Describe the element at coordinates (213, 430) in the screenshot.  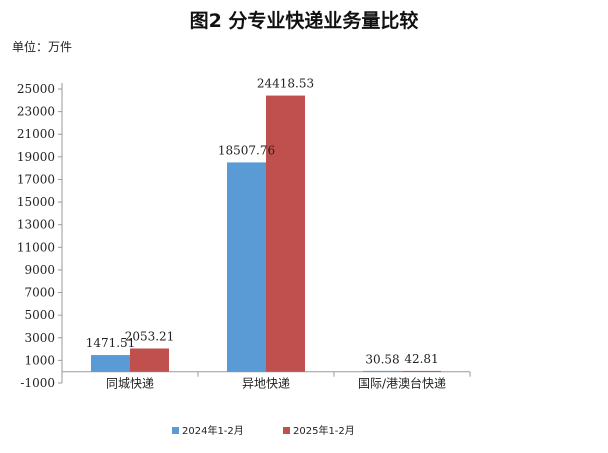
I see `legend-label: 2024年1-2月` at that location.